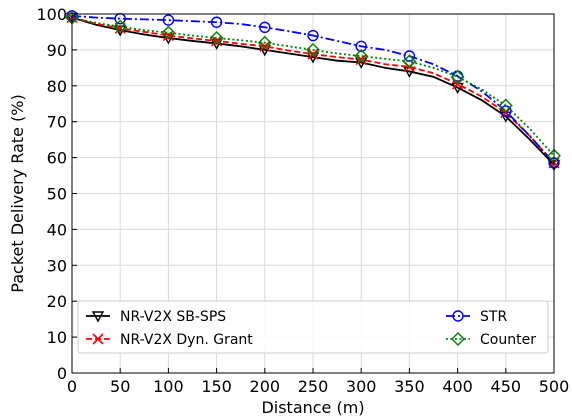 The width and height of the screenshot is (572, 419). What do you see at coordinates (493, 317) in the screenshot?
I see `legend-label-str: STR` at bounding box center [493, 317].